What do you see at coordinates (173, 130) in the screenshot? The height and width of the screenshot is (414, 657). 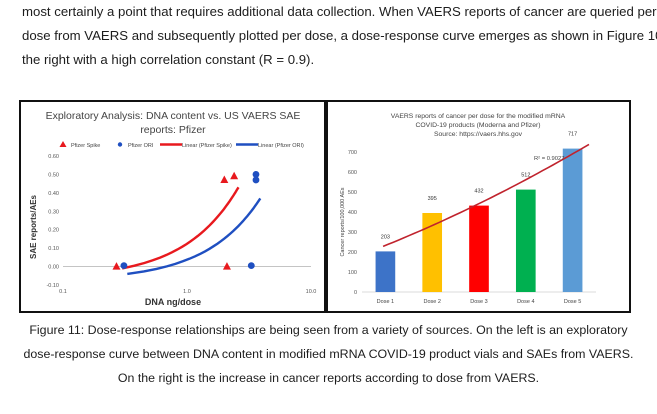 I see `left-chart-title-line-2: reports: Pfizer` at bounding box center [173, 130].